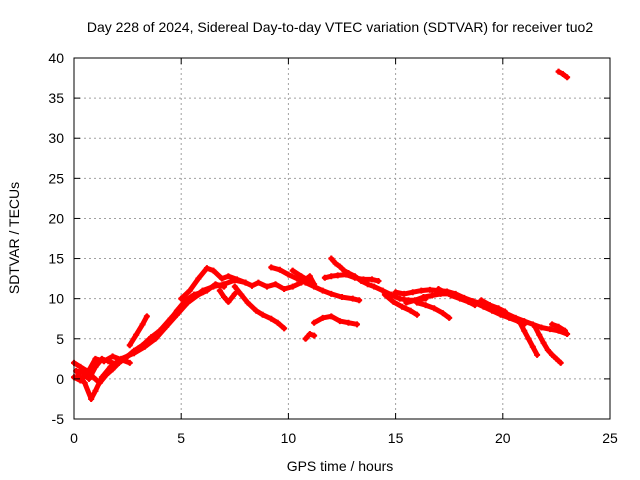 Image resolution: width=640 pixels, height=480 pixels. Describe the element at coordinates (56, 259) in the screenshot. I see `y-tick-label: 15` at that location.